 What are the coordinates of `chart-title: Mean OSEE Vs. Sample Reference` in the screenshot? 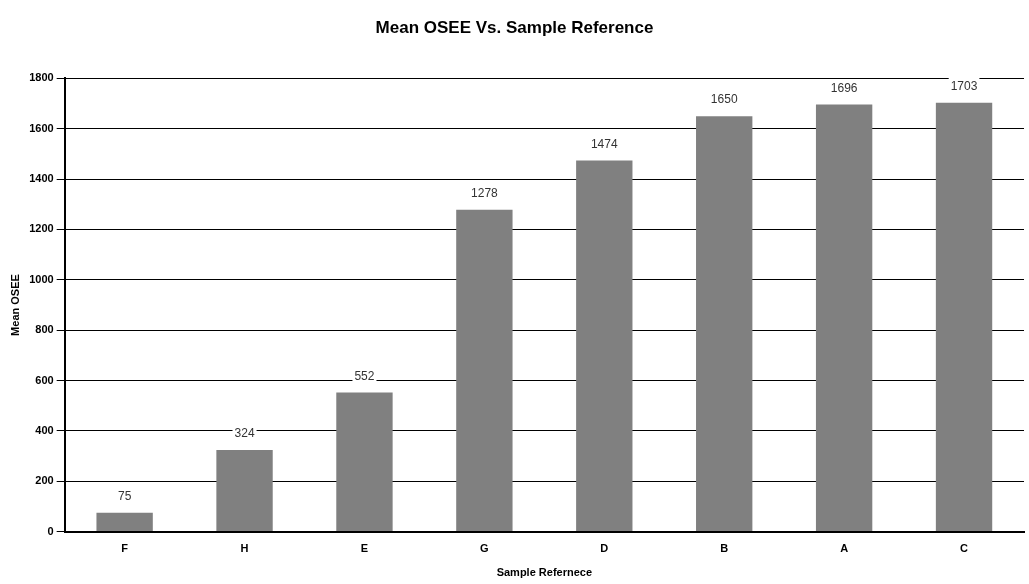 It's located at (514, 27).